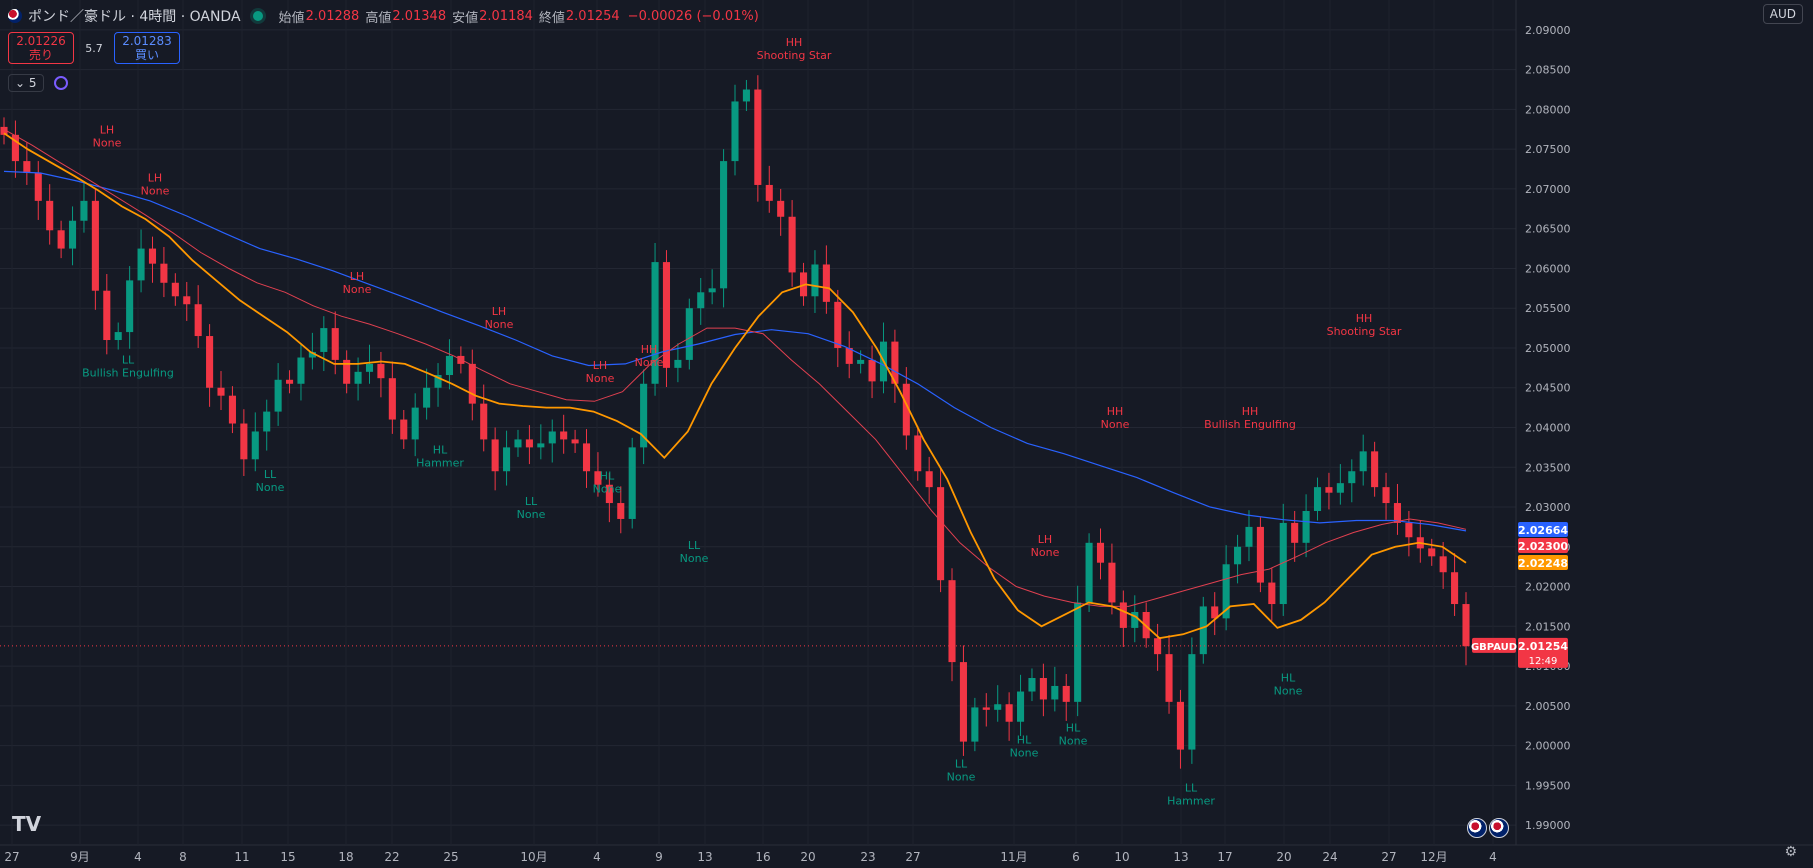 This screenshot has height=868, width=1813. I want to click on sell-button: 2.01226 売り, so click(41, 48).